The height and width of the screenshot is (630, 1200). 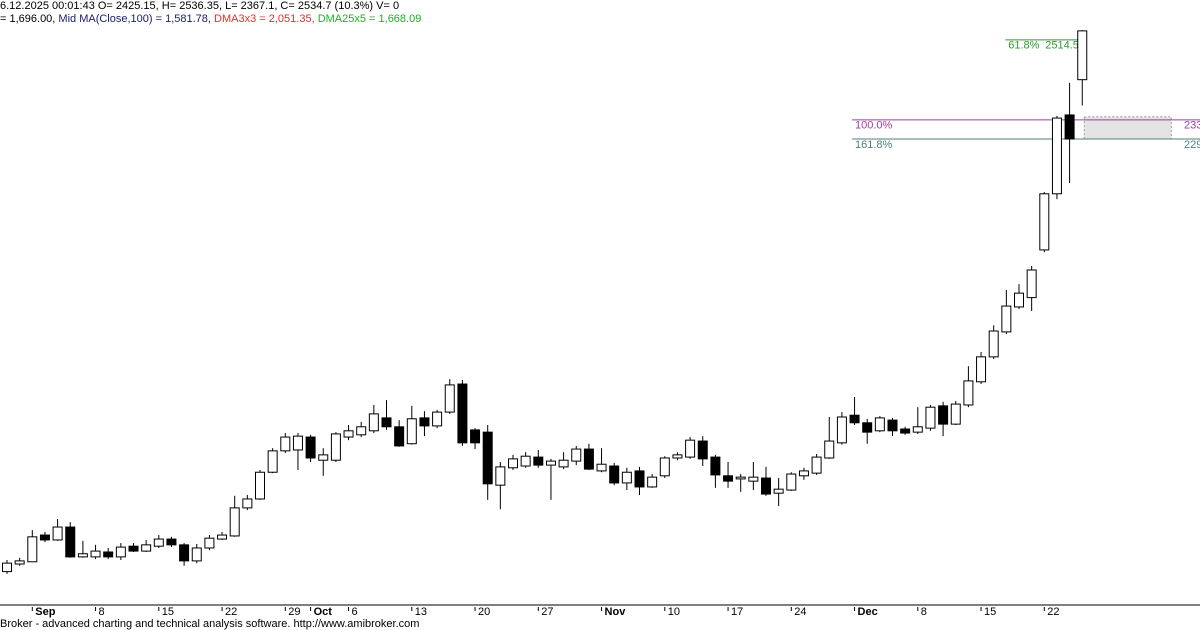 What do you see at coordinates (990, 612) in the screenshot?
I see `x-tick-label: 15` at bounding box center [990, 612].